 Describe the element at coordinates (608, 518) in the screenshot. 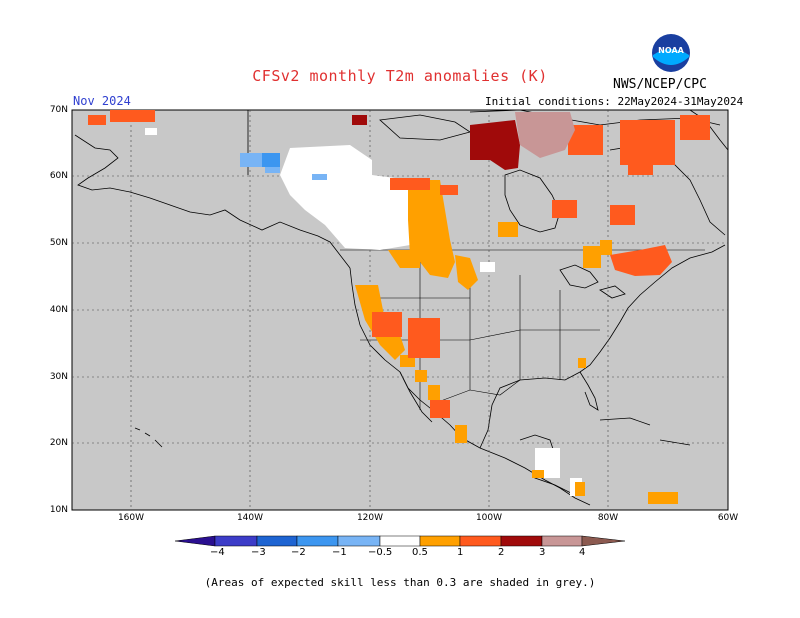

I see `lon-label: 80W` at that location.